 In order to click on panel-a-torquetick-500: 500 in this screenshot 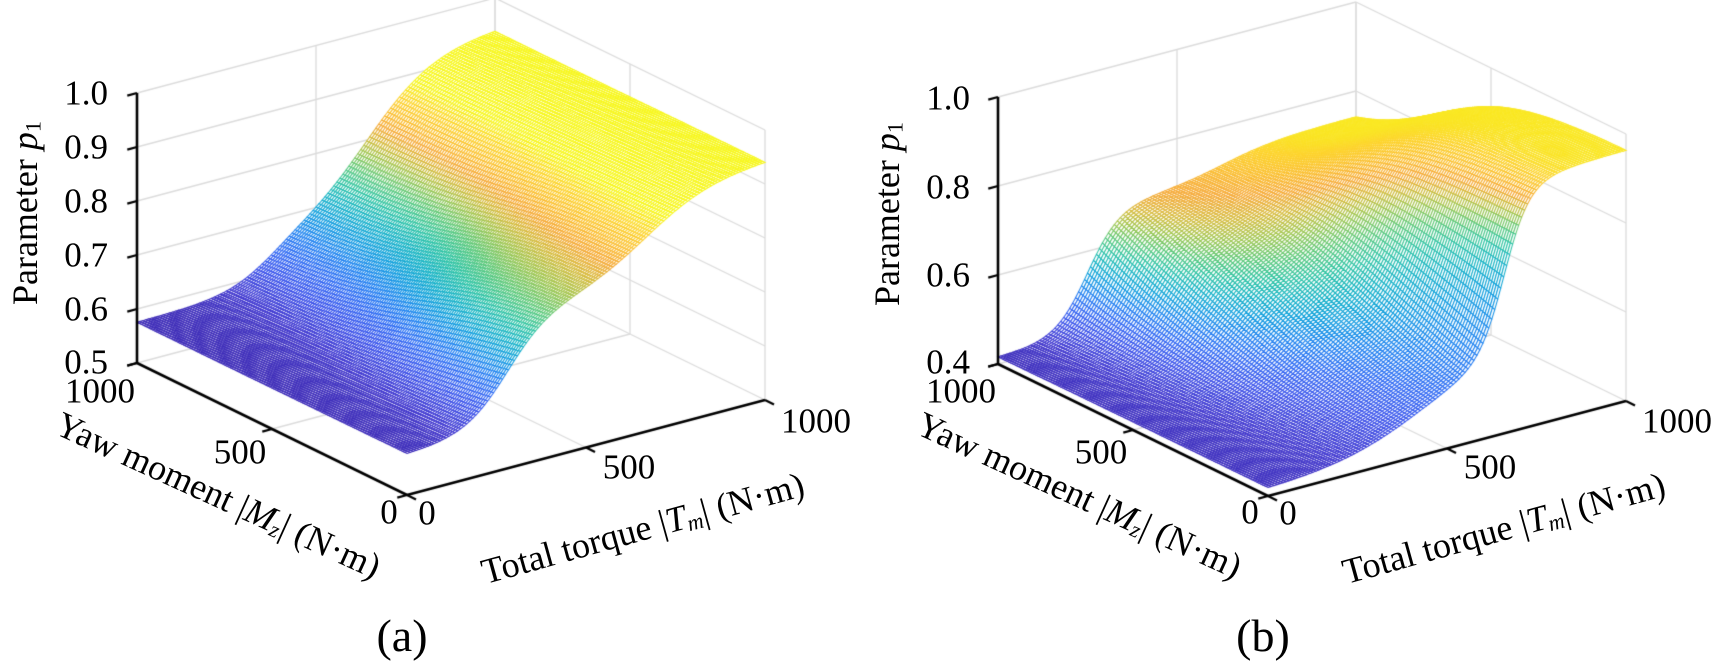, I will do `click(629, 467)`.